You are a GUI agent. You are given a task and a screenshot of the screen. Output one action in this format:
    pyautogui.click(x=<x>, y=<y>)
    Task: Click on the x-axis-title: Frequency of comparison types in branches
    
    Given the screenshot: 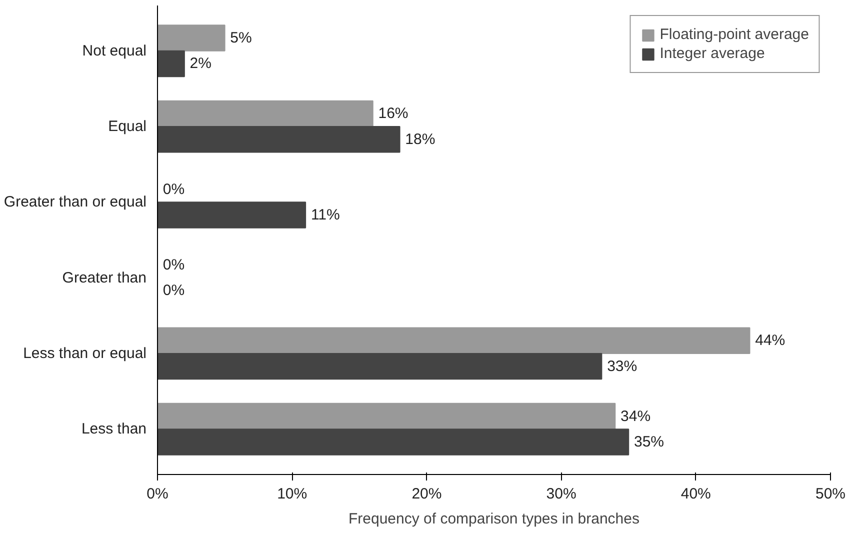 What is the action you would take?
    pyautogui.click(x=494, y=519)
    